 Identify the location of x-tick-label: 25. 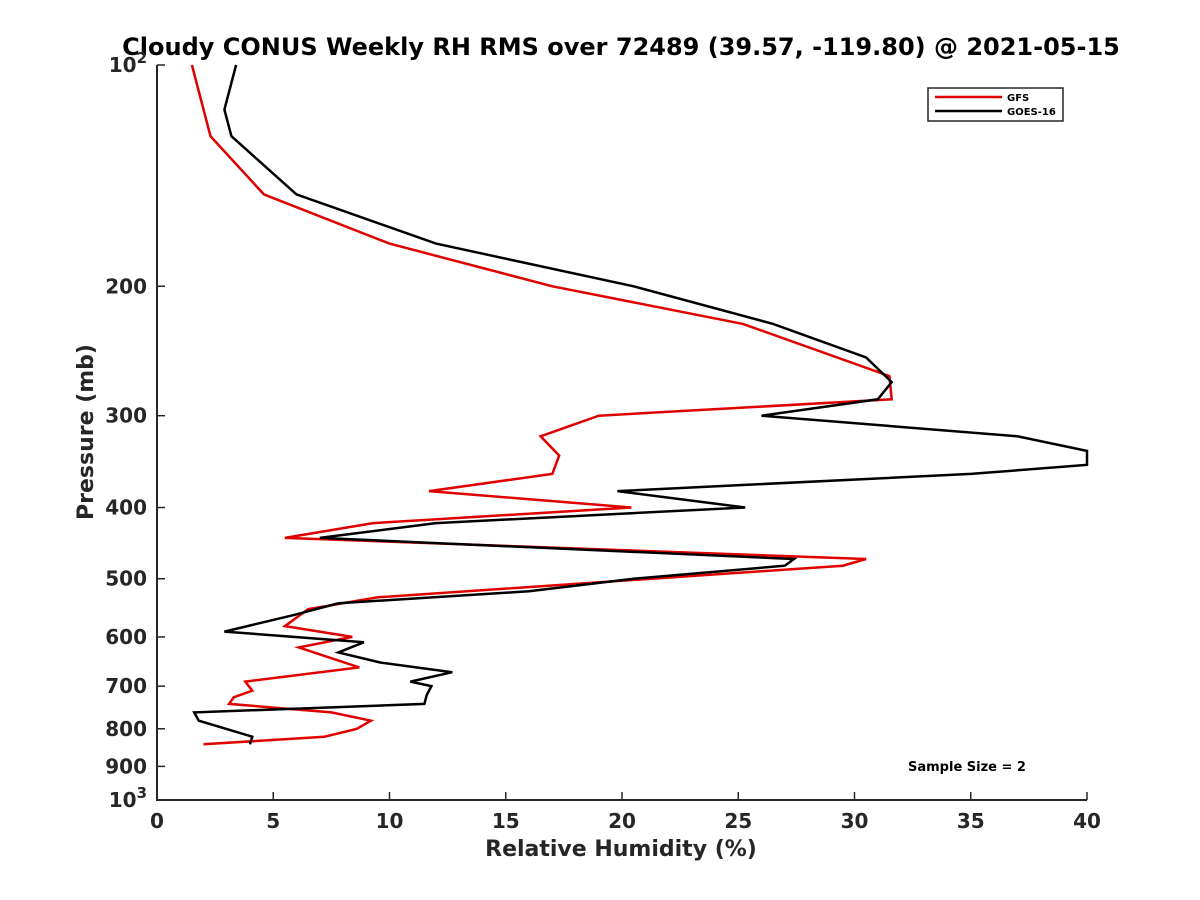
(738, 821).